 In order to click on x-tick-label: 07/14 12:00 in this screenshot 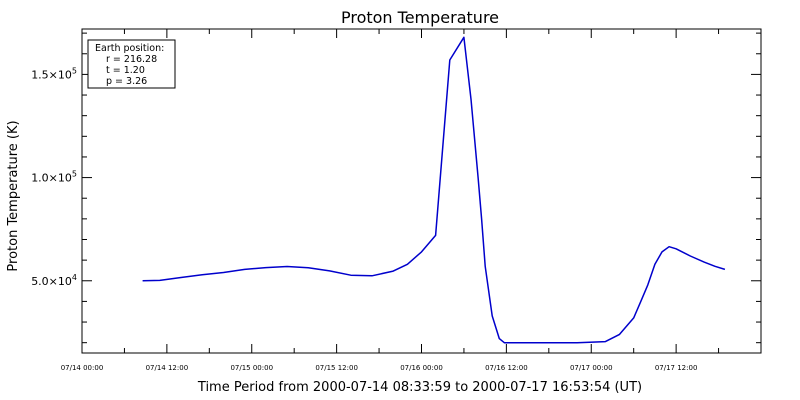, I will do `click(167, 368)`.